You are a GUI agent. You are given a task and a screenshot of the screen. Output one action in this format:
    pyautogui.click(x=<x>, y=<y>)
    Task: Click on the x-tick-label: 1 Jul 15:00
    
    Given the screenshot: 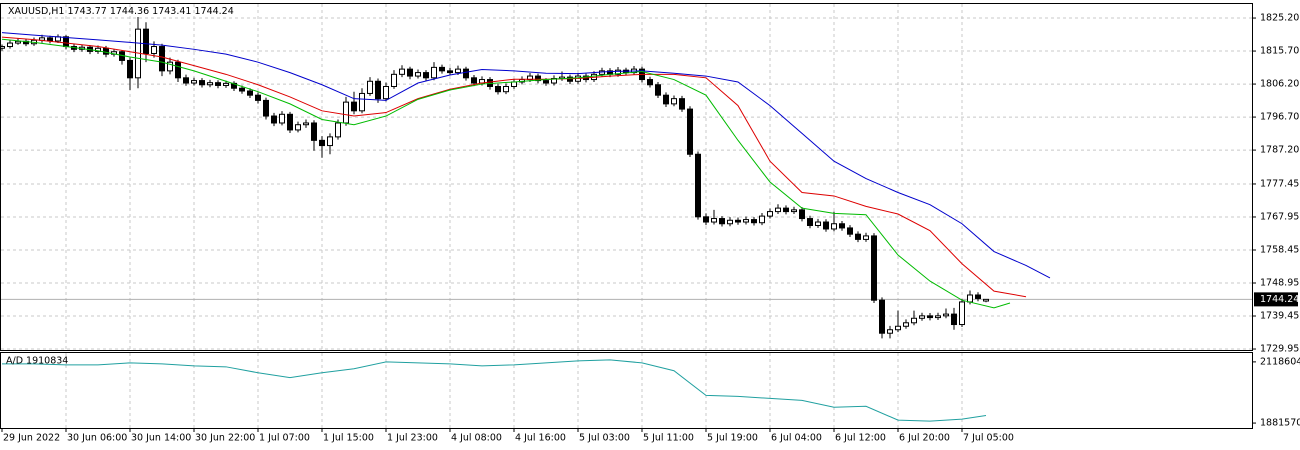 What is the action you would take?
    pyautogui.click(x=348, y=438)
    